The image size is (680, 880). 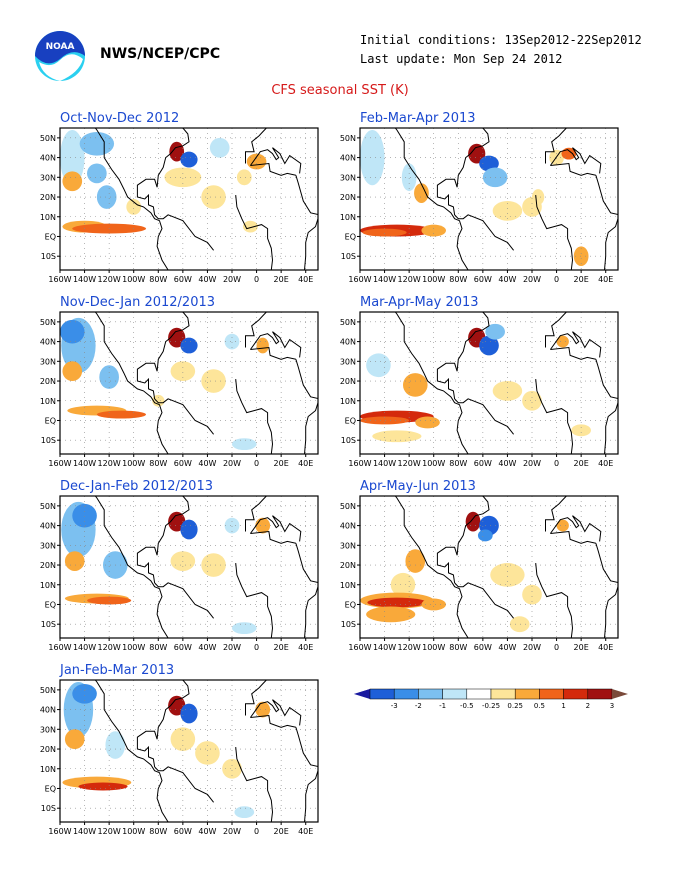 What do you see at coordinates (48, 158) in the screenshot?
I see `lat-tick-label: 40N` at bounding box center [48, 158].